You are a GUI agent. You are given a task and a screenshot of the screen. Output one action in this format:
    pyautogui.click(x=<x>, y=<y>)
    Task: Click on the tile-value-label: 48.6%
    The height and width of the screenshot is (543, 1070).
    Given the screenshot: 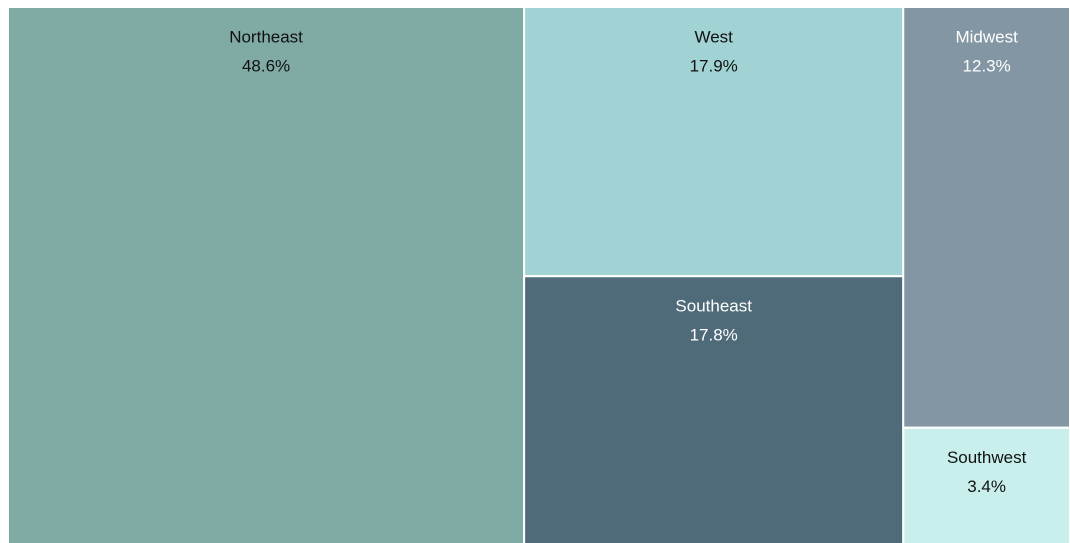 What is the action you would take?
    pyautogui.click(x=266, y=65)
    